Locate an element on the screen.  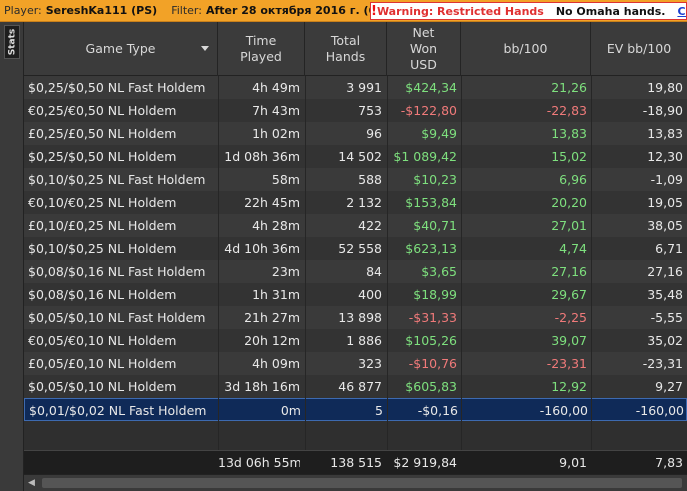
bb100-cell: -23,31 is located at coordinates (566, 363).